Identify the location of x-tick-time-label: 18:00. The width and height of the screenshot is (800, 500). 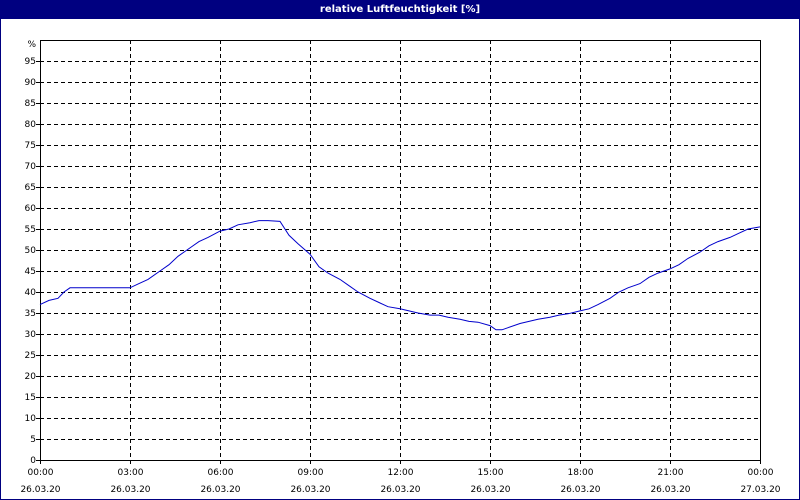
(581, 473).